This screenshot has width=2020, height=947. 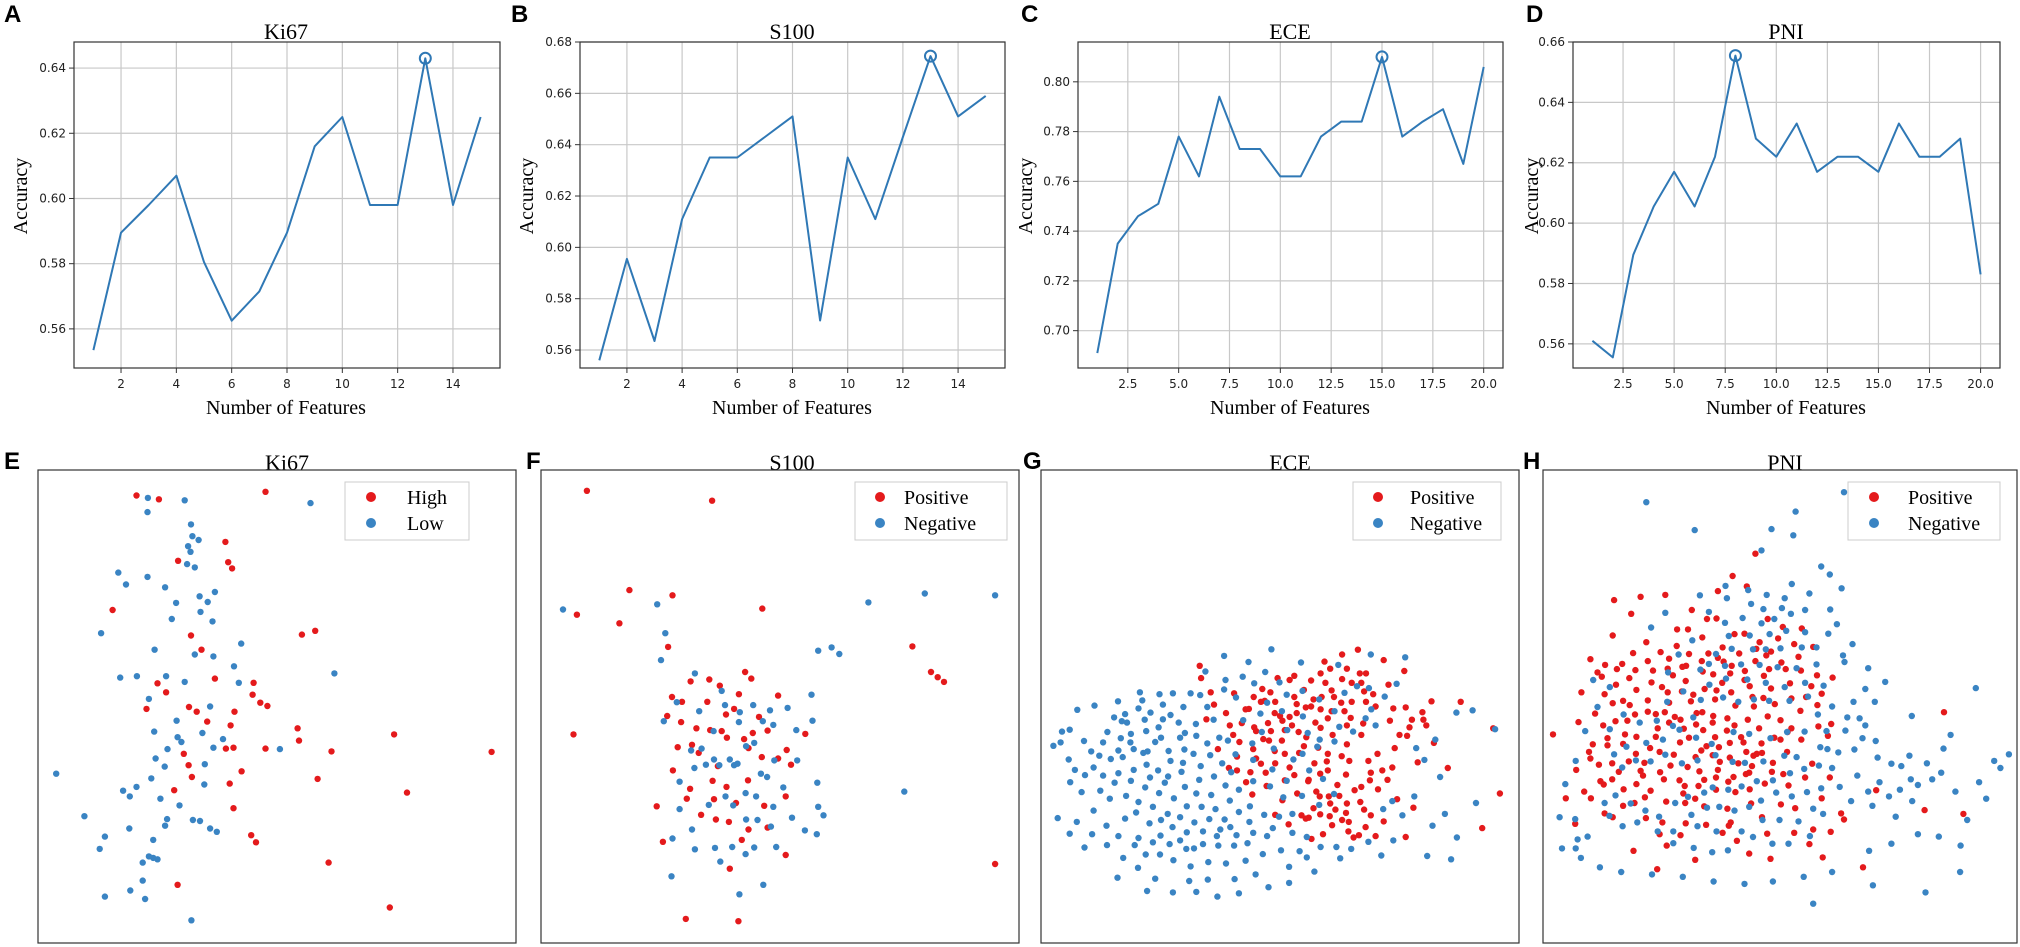 I want to click on scatter-point-high, so click(x=241, y=771).